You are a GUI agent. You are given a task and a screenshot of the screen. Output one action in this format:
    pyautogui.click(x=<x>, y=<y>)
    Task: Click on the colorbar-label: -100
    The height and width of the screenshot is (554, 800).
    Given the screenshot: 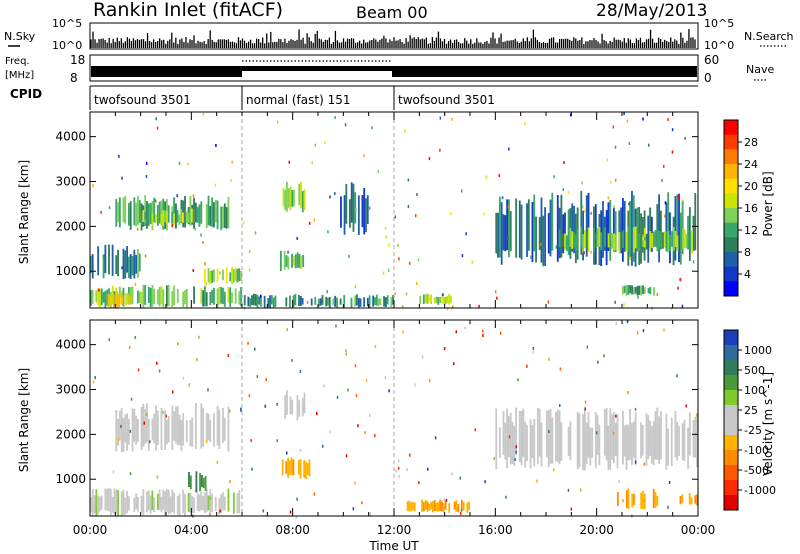 What is the action you would take?
    pyautogui.click(x=756, y=450)
    